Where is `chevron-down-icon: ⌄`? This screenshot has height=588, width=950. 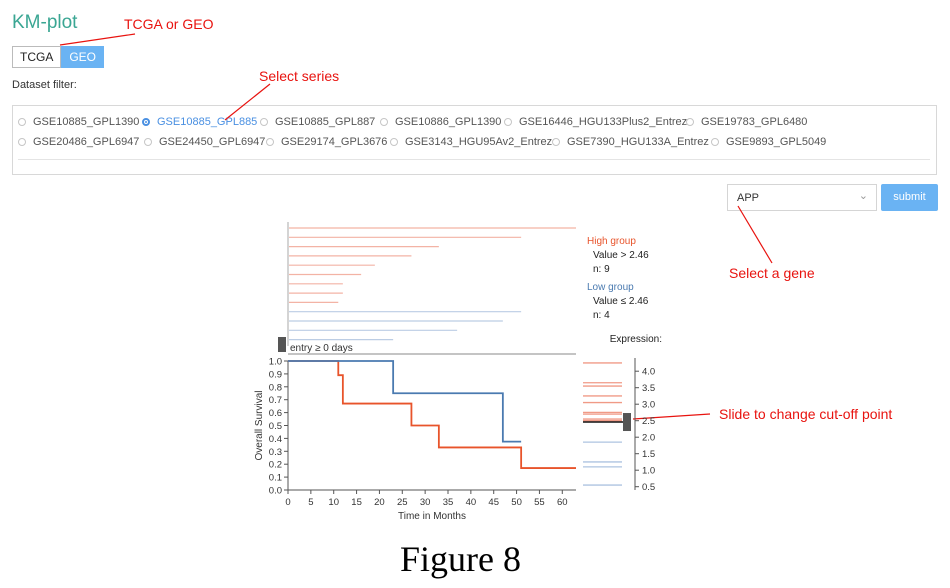
chevron-down-icon: ⌄ is located at coordinates (863, 196).